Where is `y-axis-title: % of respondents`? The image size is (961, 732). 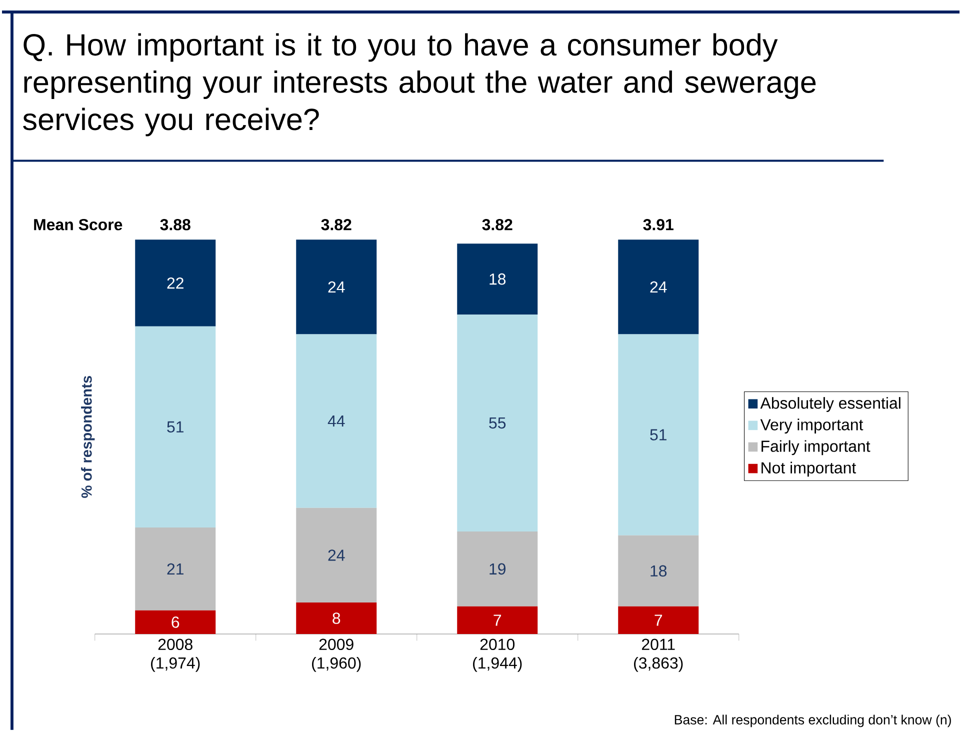
y-axis-title: % of respondents is located at coordinates (88, 437).